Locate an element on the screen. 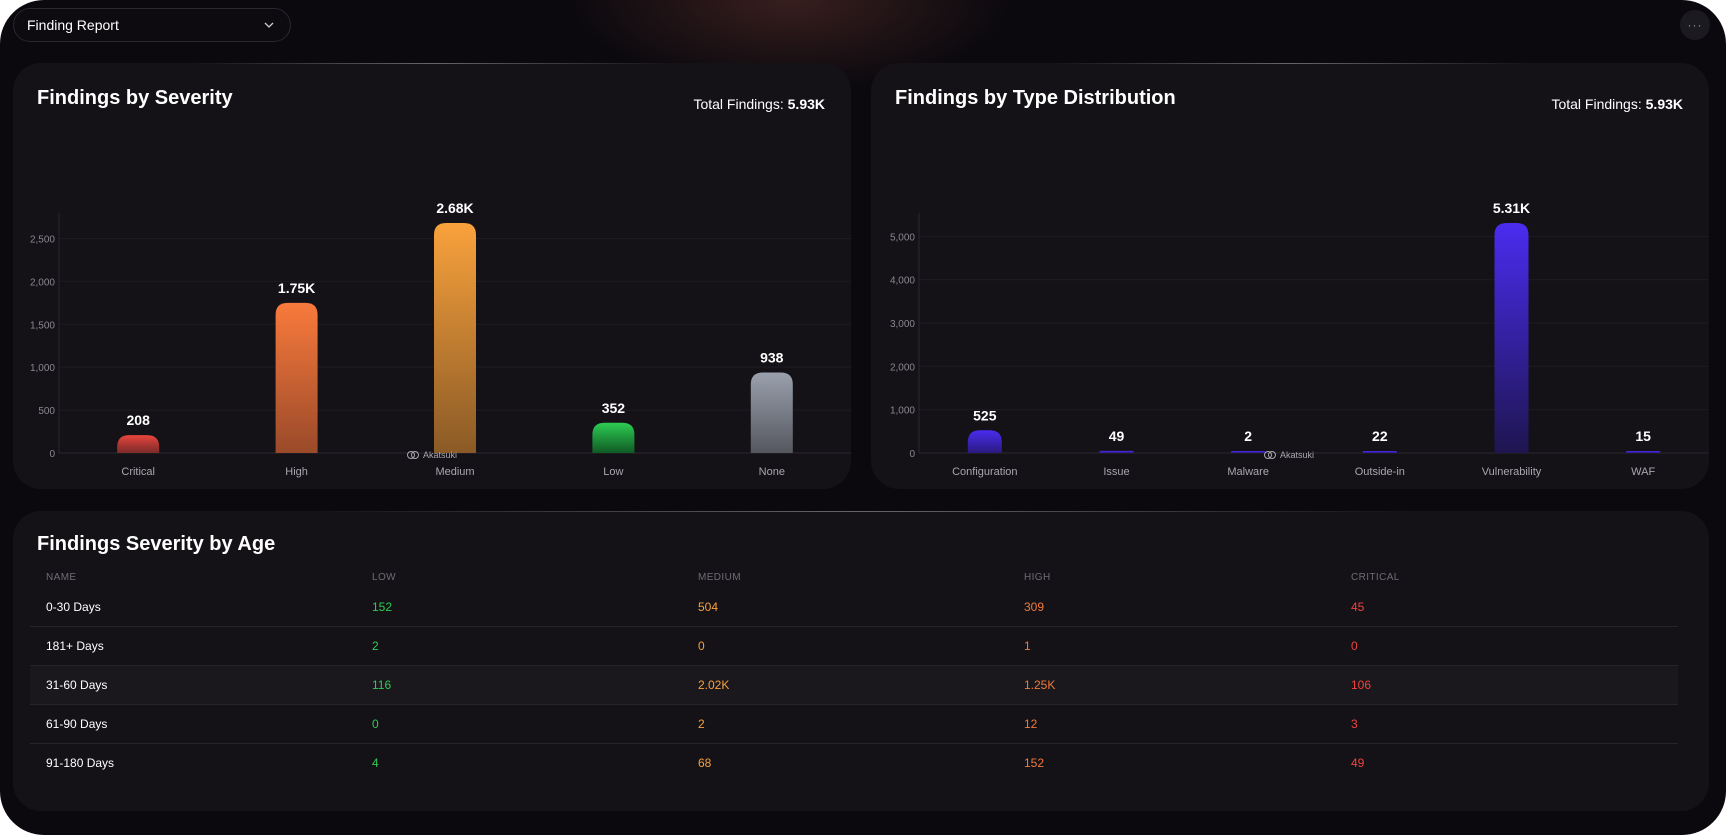 The height and width of the screenshot is (835, 1726). bar-value-label: 938 is located at coordinates (772, 358).